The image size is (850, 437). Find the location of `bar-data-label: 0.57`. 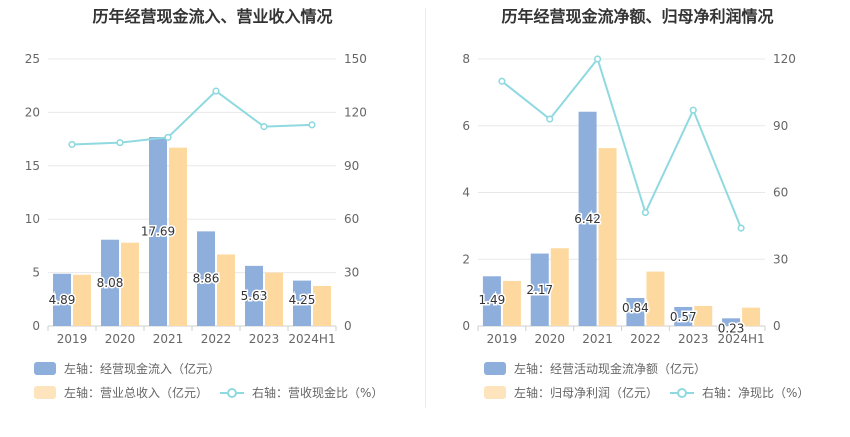

bar-data-label: 0.57 is located at coordinates (683, 317).